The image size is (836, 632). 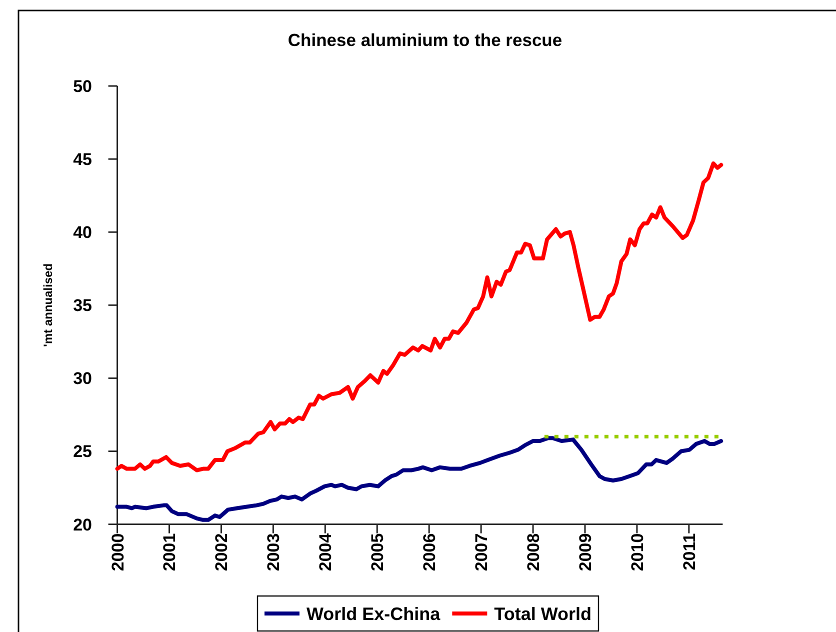 I want to click on x-tick-label: 2002, so click(x=222, y=552).